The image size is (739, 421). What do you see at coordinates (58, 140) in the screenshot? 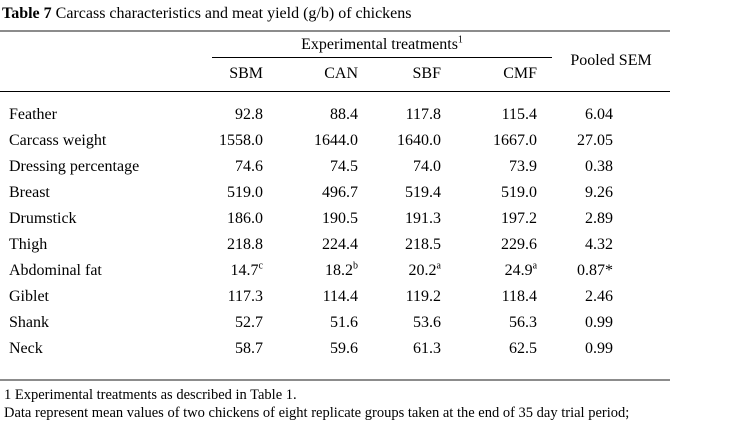
I see `row-label: Carcass weight` at bounding box center [58, 140].